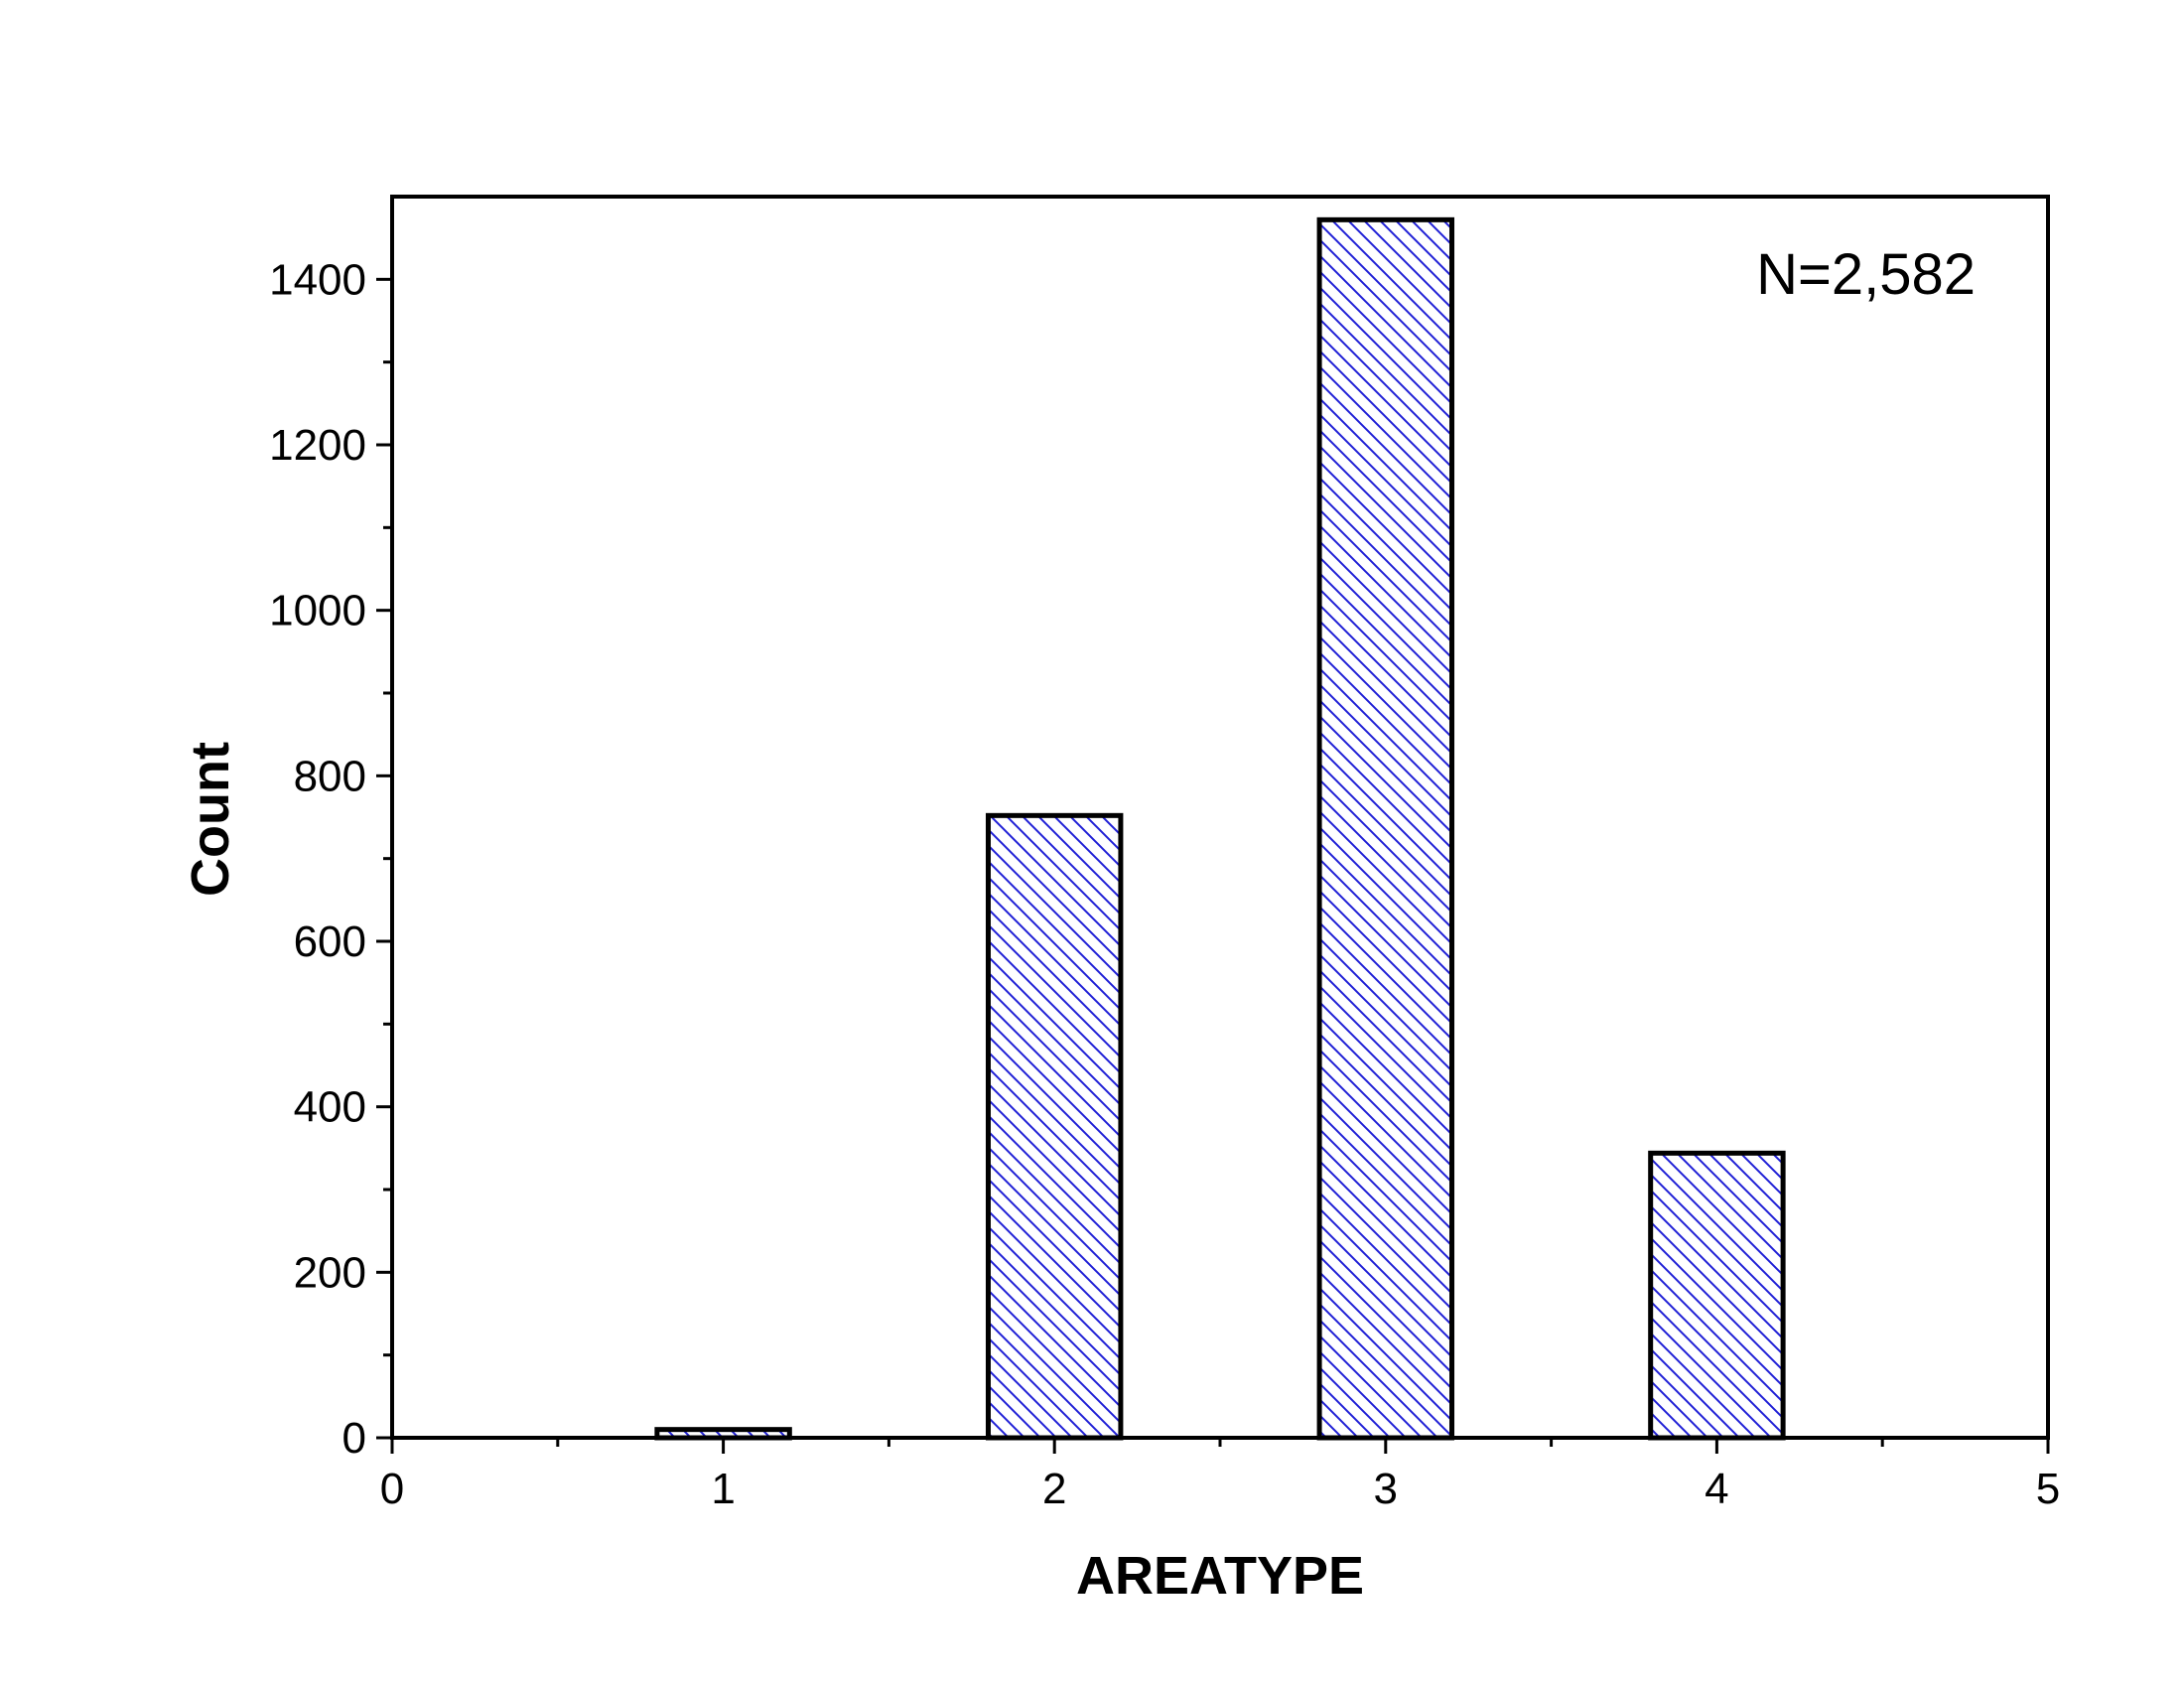  I want to click on y-tick-label: 1000, so click(317, 611).